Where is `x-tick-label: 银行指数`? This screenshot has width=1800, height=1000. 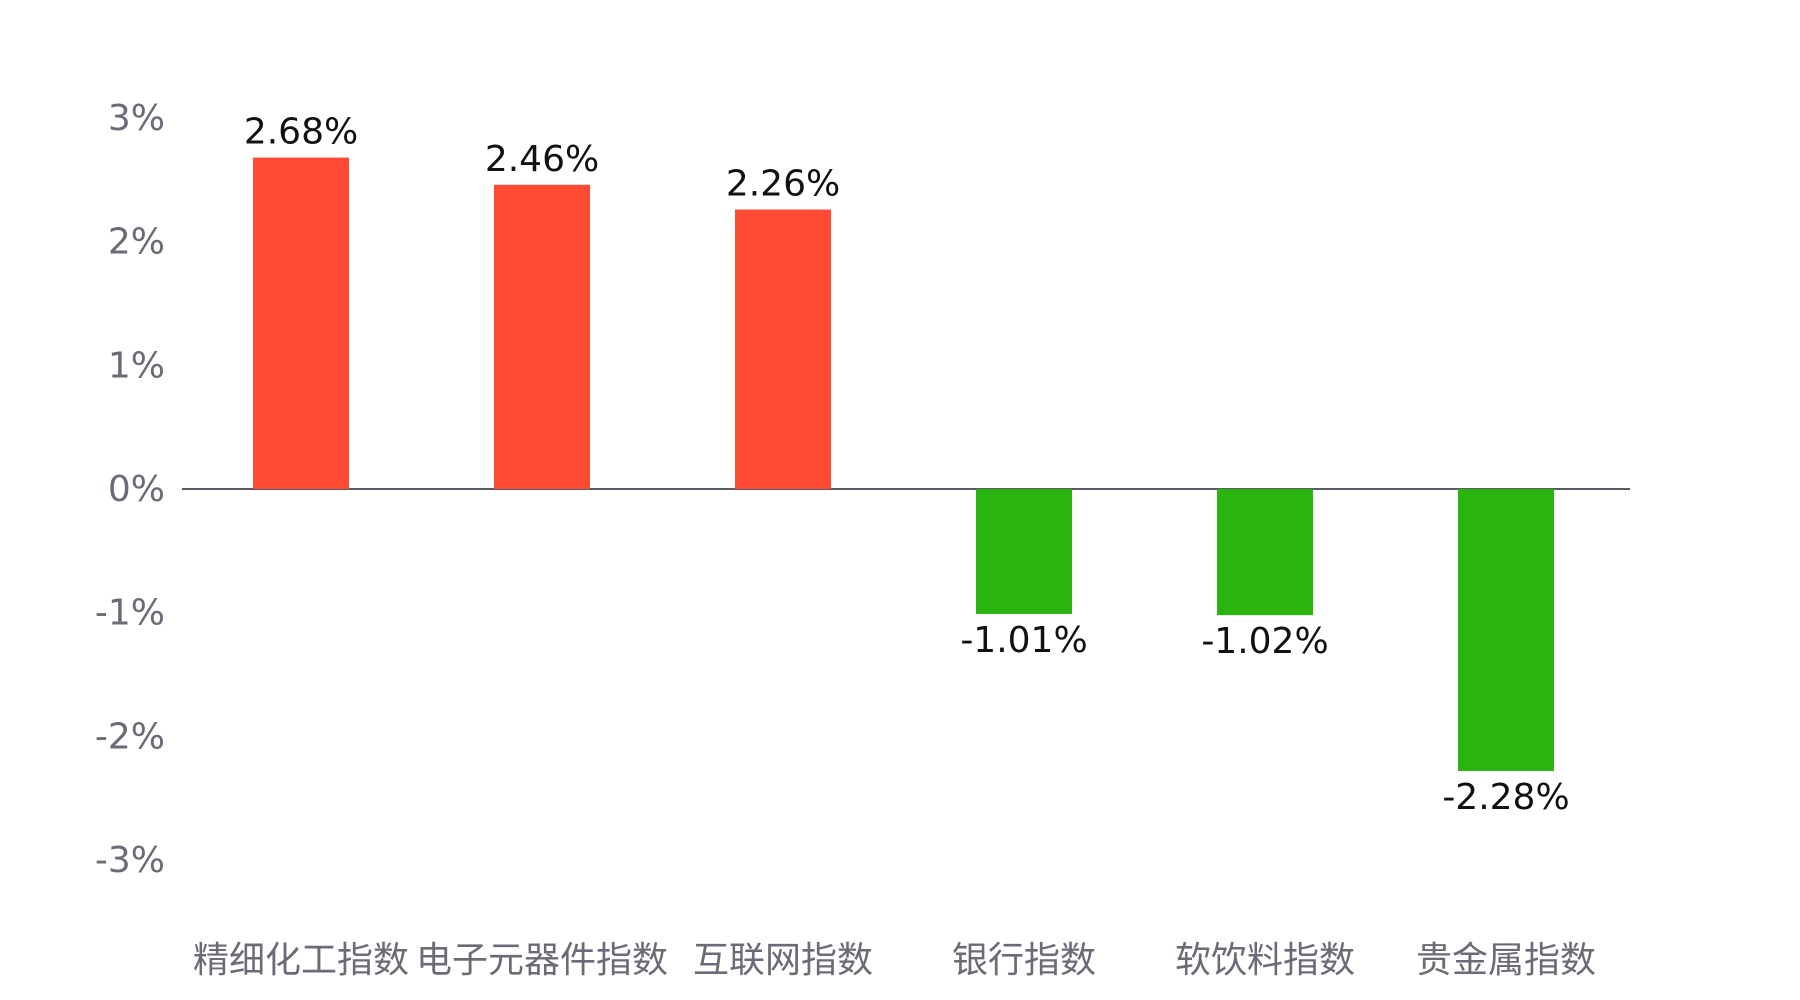
x-tick-label: 银行指数 is located at coordinates (1024, 960).